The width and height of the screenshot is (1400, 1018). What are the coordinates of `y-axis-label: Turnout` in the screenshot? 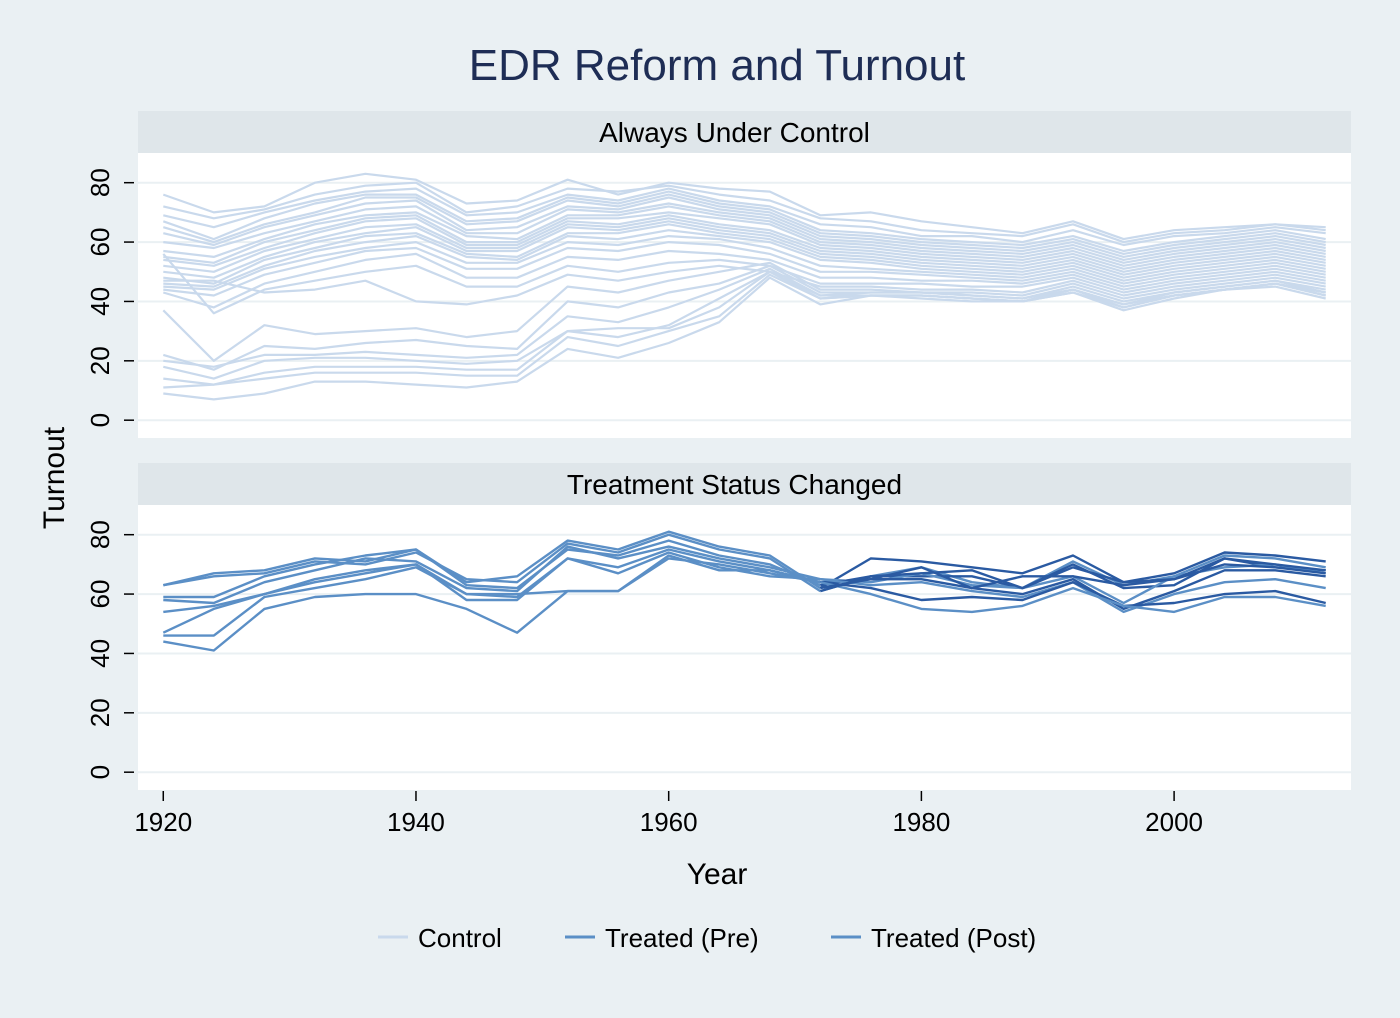 It's located at (54, 477).